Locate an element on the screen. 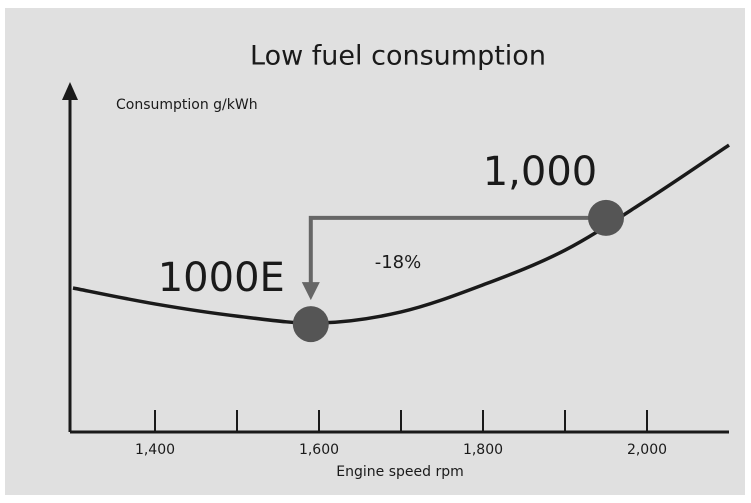 The image size is (751, 503). arrow-head is located at coordinates (310, 291).